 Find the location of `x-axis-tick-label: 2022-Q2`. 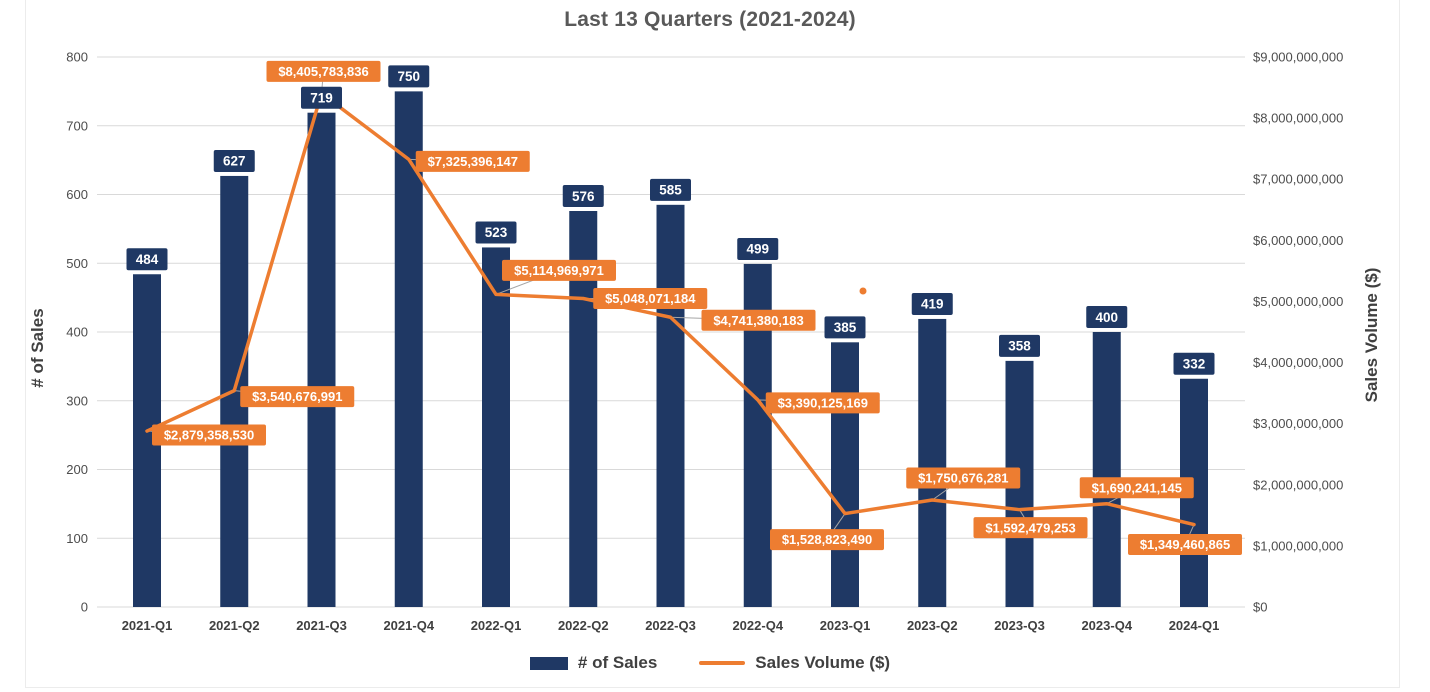

x-axis-tick-label: 2022-Q2 is located at coordinates (583, 625).